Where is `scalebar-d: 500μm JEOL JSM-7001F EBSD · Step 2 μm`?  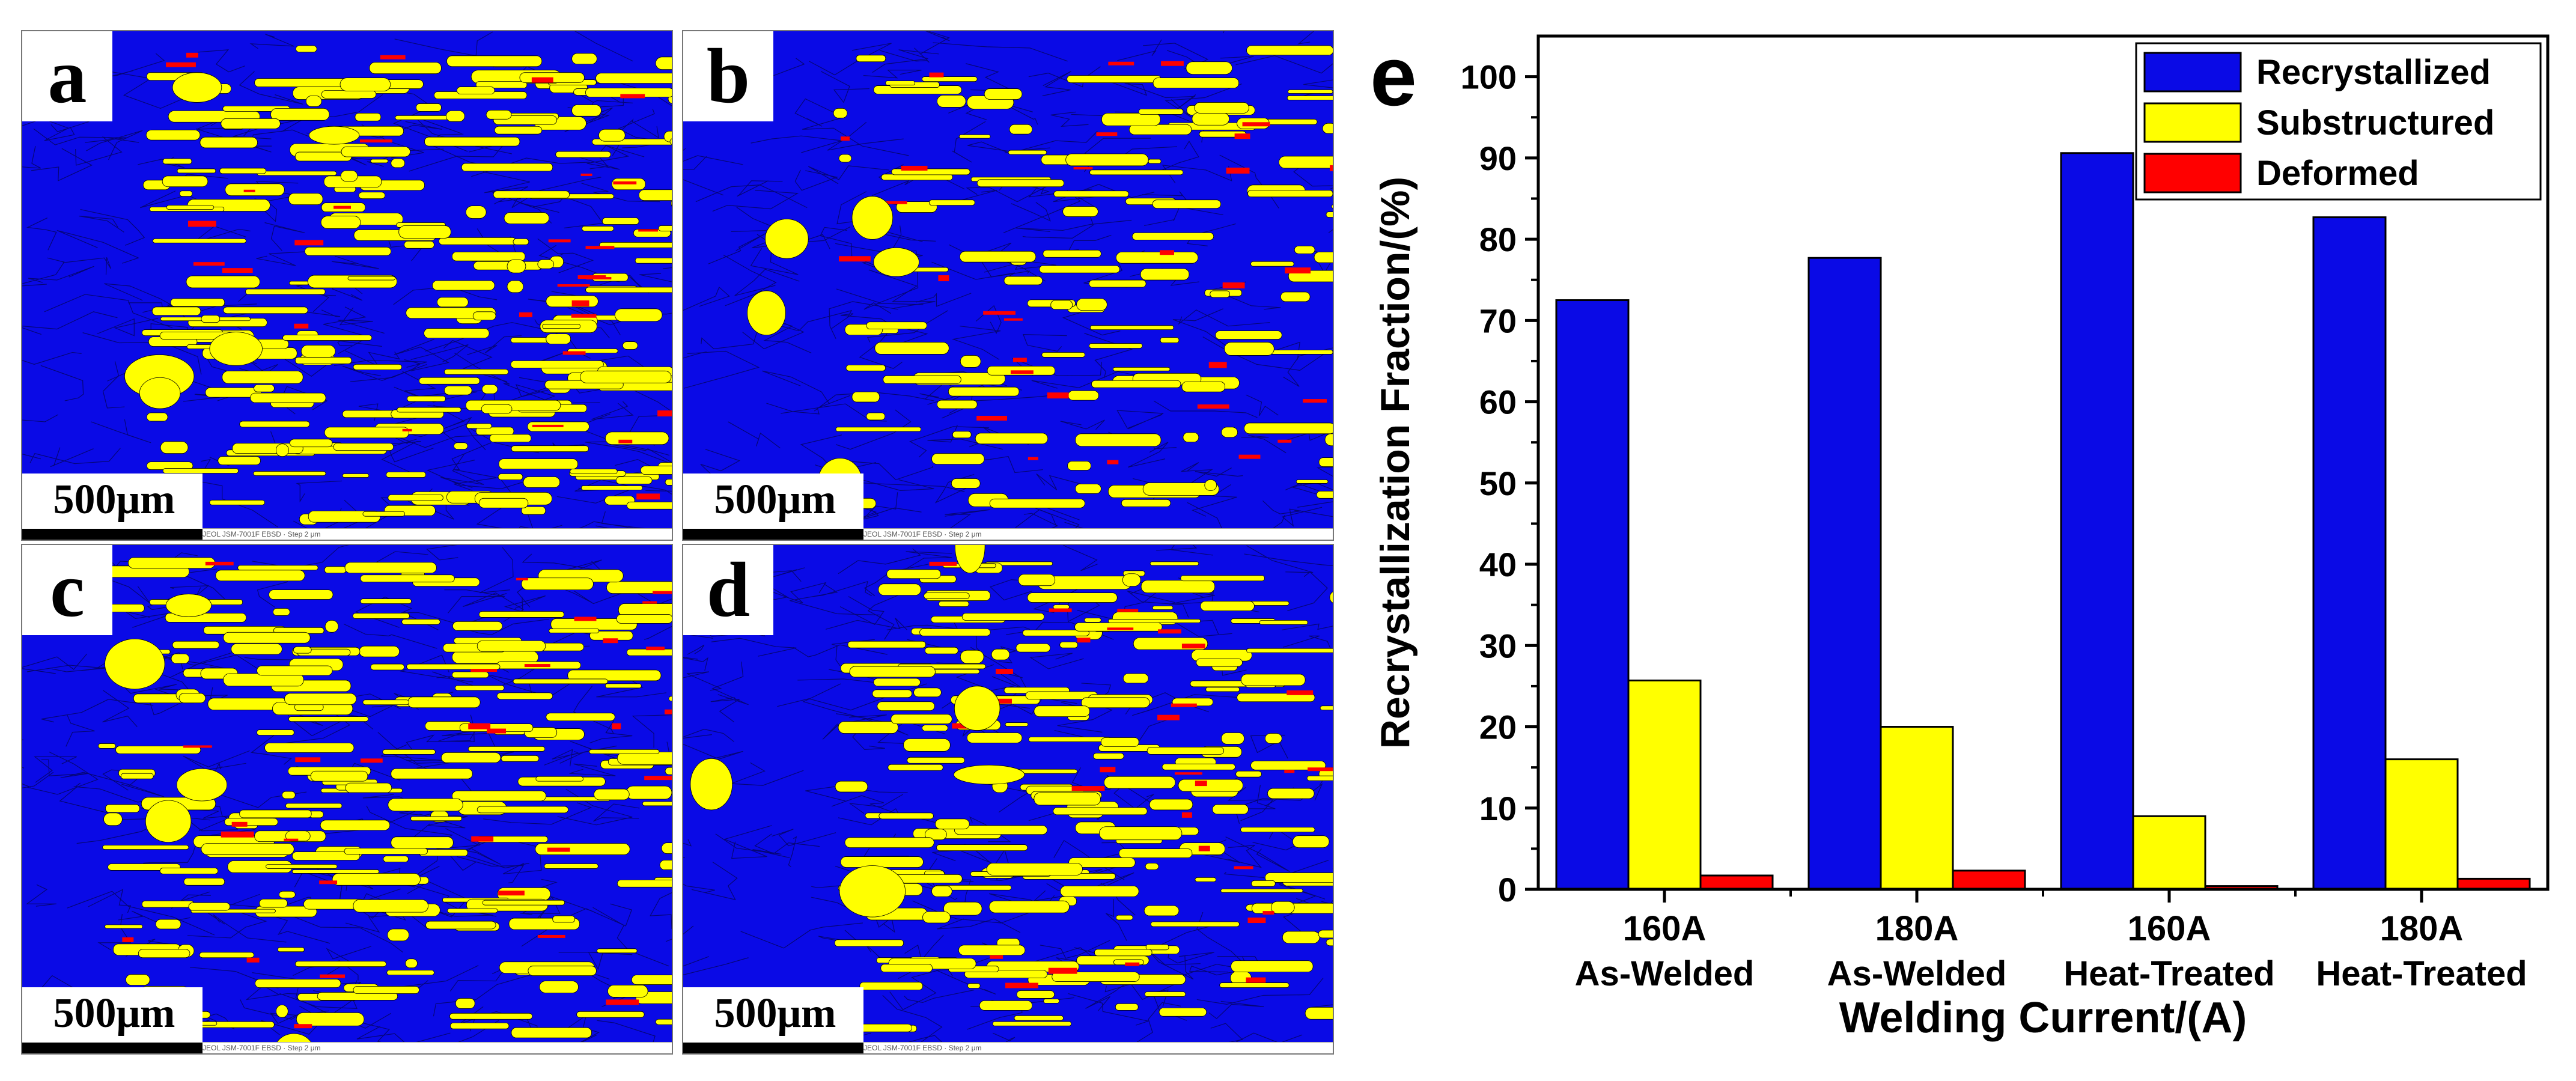 scalebar-d: 500μm JEOL JSM-7001F EBSD · Step 2 μm is located at coordinates (1008, 1020).